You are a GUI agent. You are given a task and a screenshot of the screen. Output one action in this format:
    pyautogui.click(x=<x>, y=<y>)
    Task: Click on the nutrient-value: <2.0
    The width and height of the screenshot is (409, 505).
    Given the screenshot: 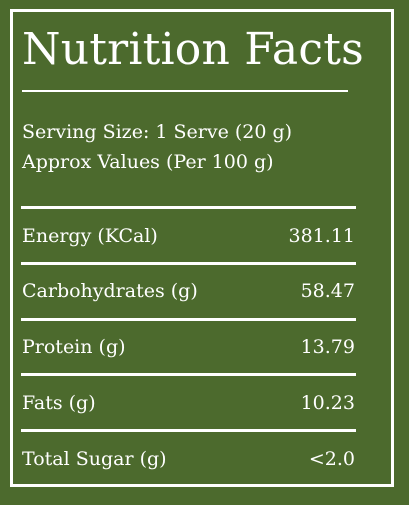 What is the action you would take?
    pyautogui.click(x=331, y=458)
    